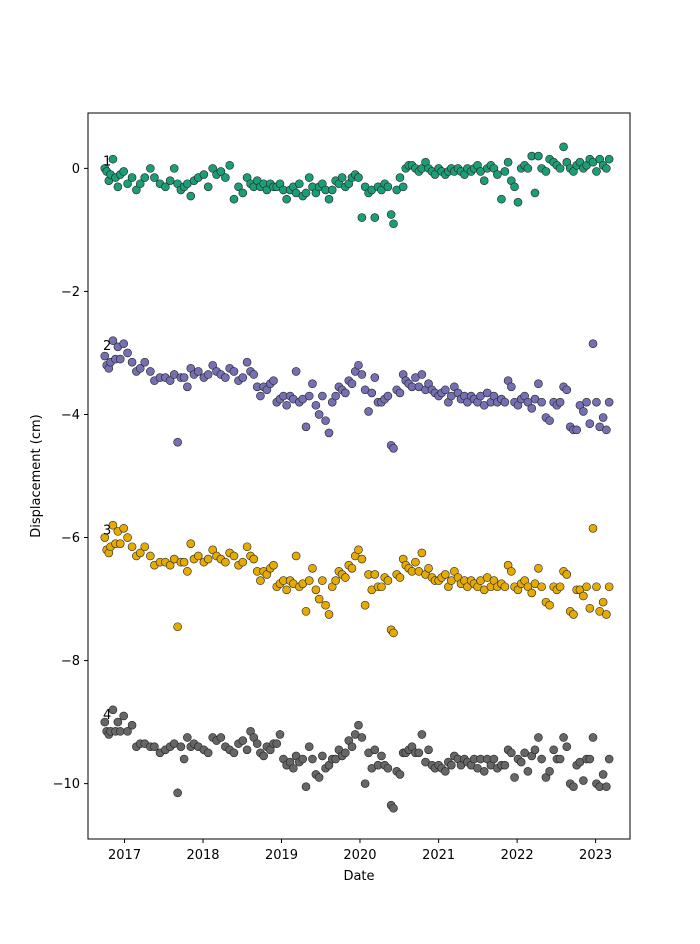  I want to click on series-label-4: 4, so click(107, 715).